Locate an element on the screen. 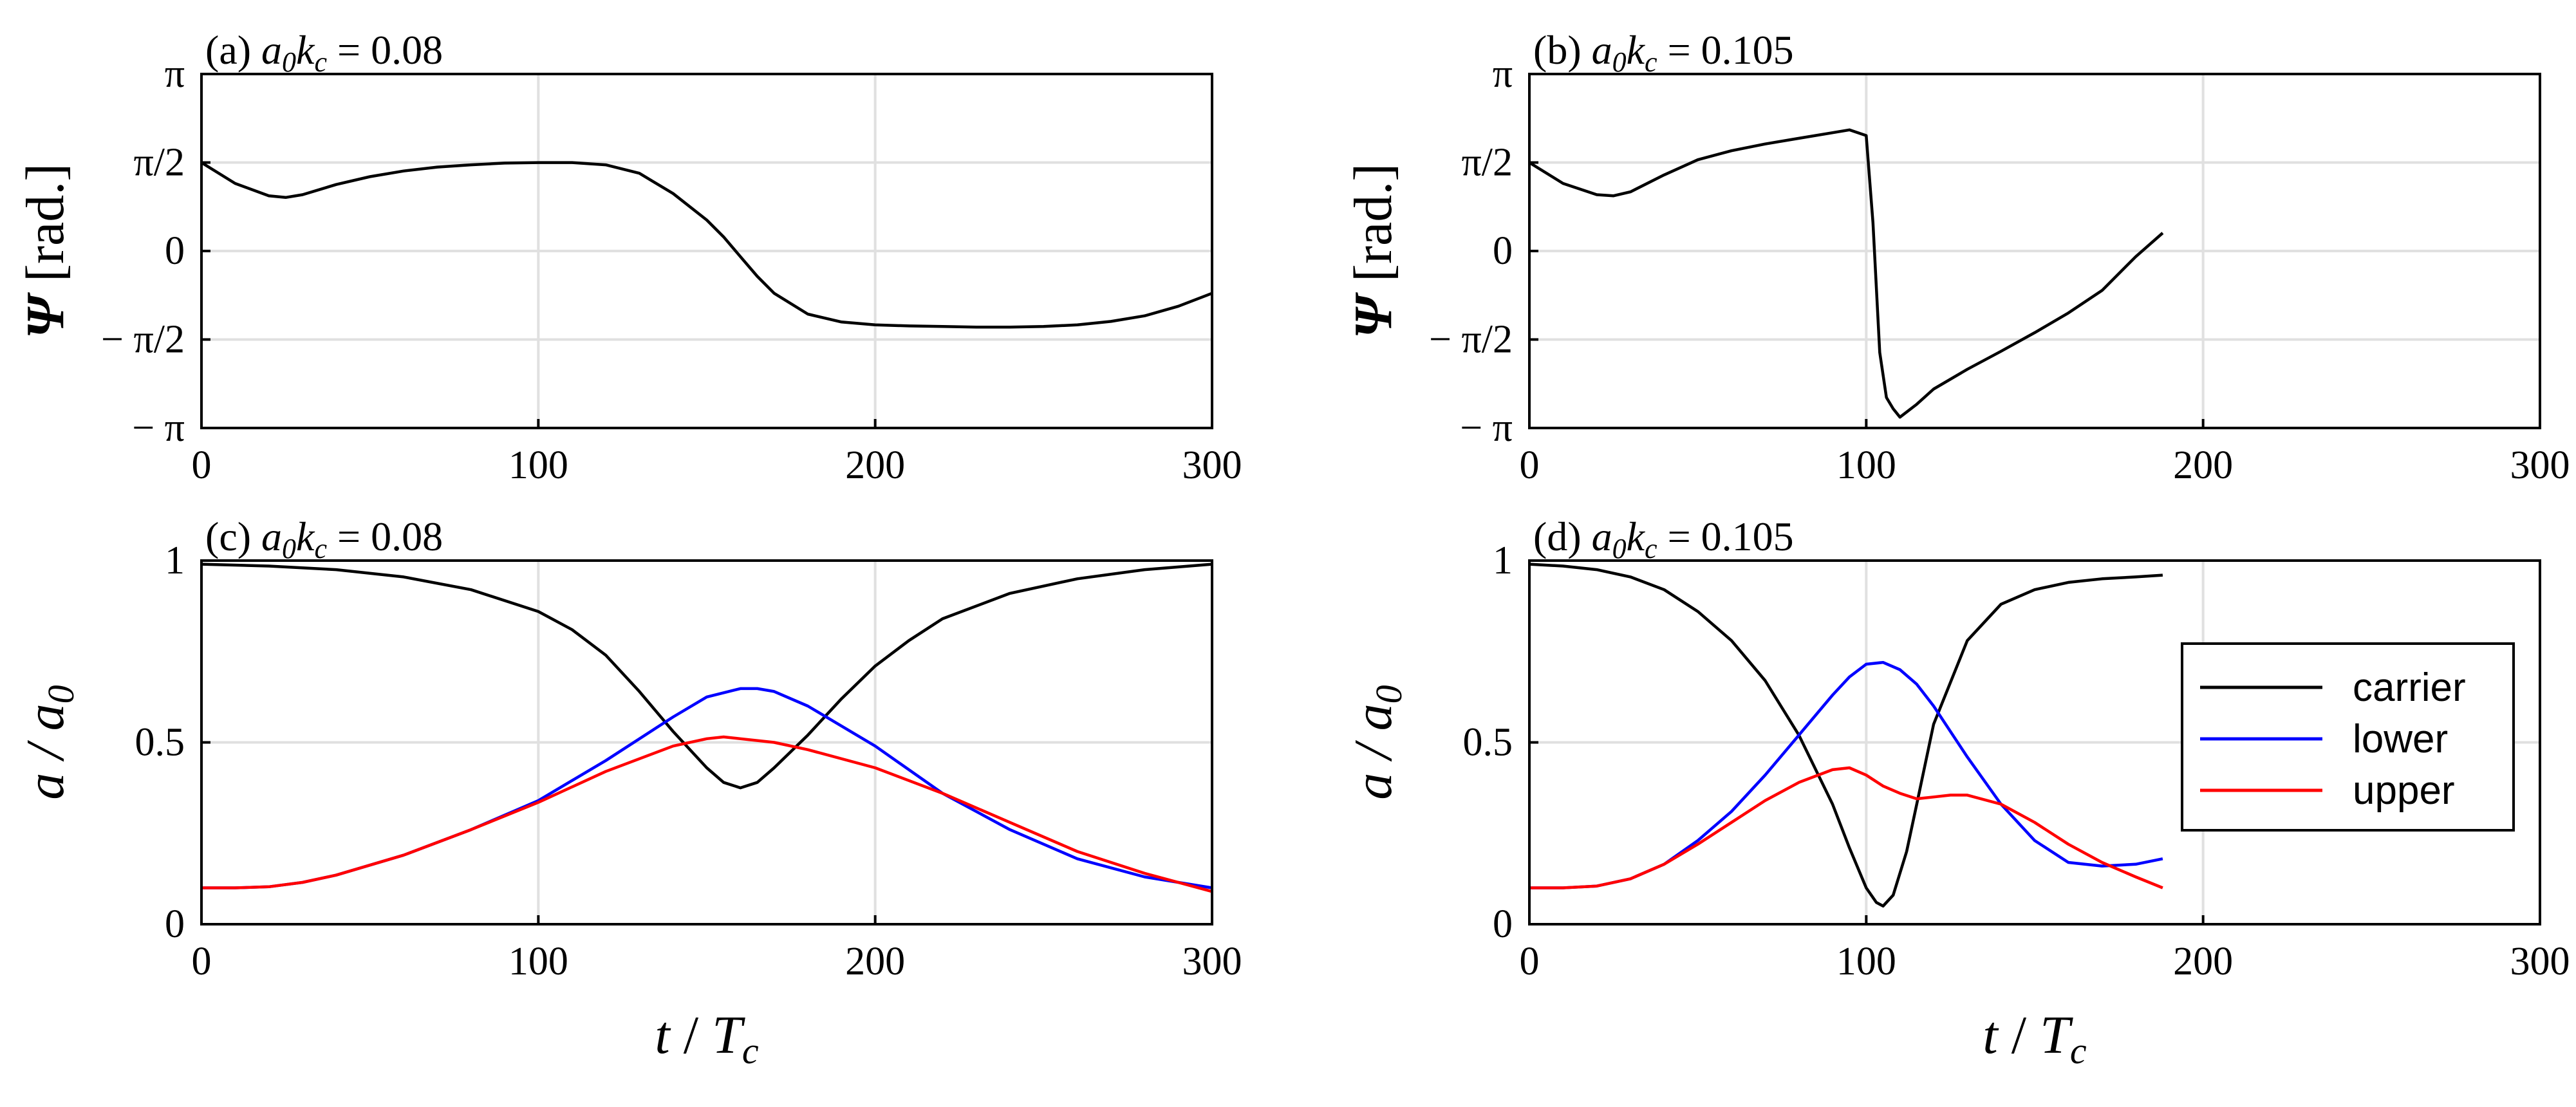 The width and height of the screenshot is (2576, 1107). series-line-carrier-c is located at coordinates (707, 676).